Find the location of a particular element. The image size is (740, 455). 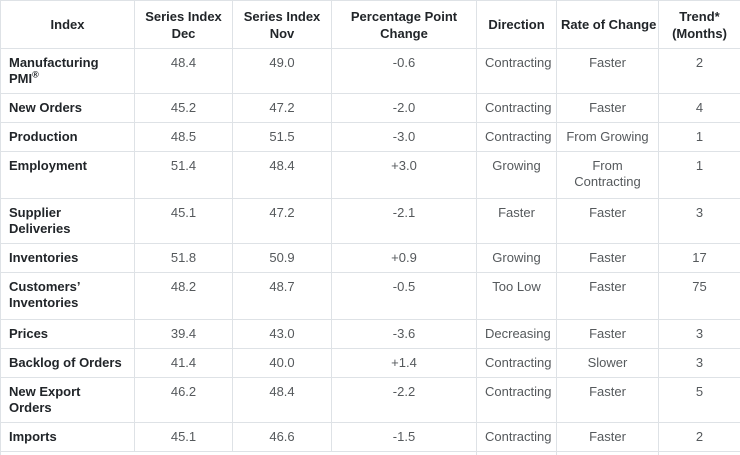

cell-index-label: Production is located at coordinates (67, 137).